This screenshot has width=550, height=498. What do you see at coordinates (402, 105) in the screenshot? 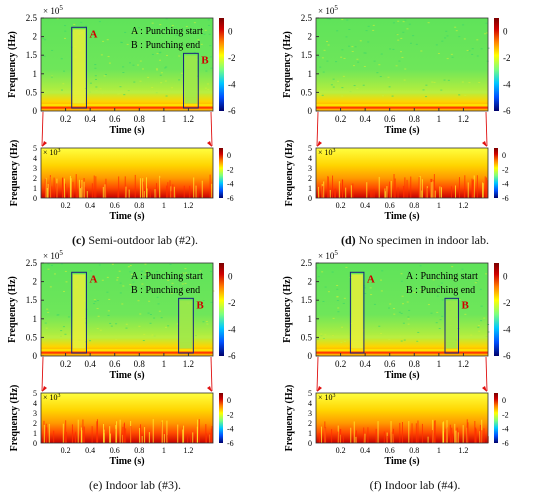
I see `band-yellow` at bounding box center [402, 105].